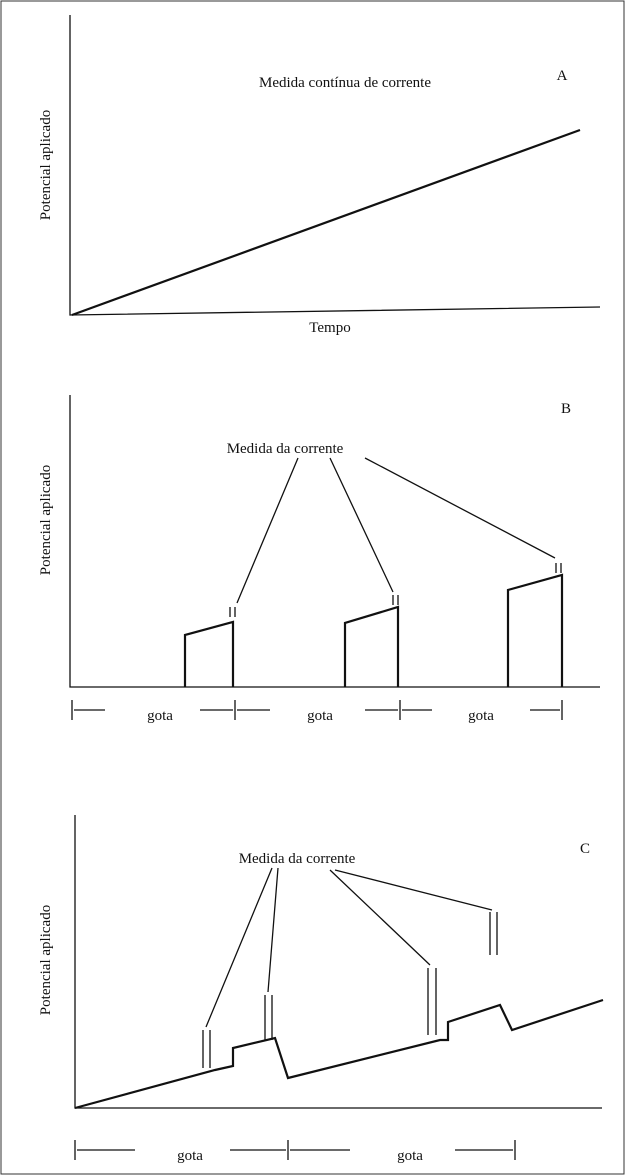 The image size is (625, 1175). I want to click on staircase, so click(339, 1054).